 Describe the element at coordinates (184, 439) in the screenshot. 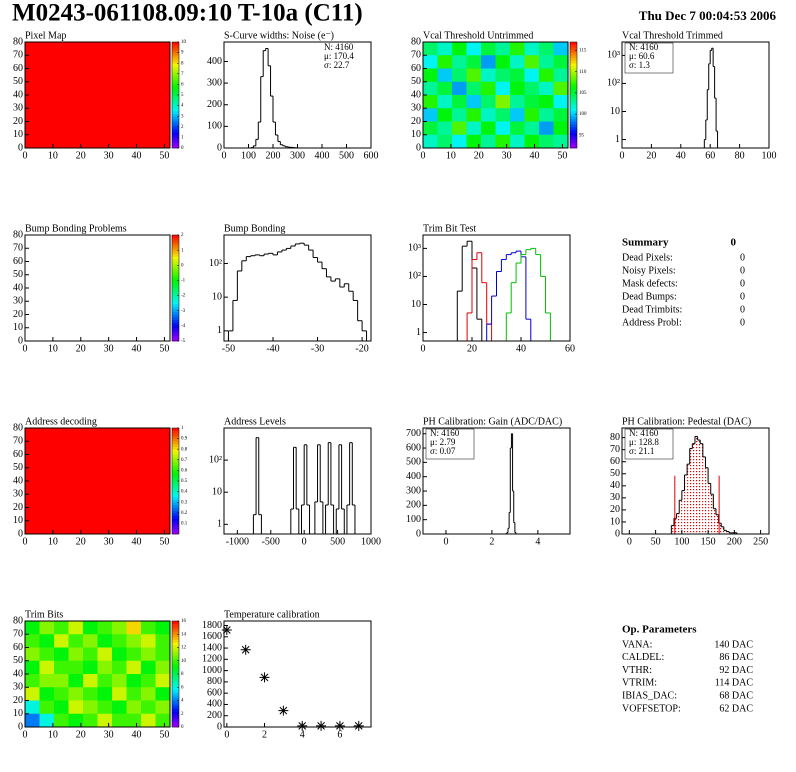

I see `z-tick-label: 0.9` at that location.